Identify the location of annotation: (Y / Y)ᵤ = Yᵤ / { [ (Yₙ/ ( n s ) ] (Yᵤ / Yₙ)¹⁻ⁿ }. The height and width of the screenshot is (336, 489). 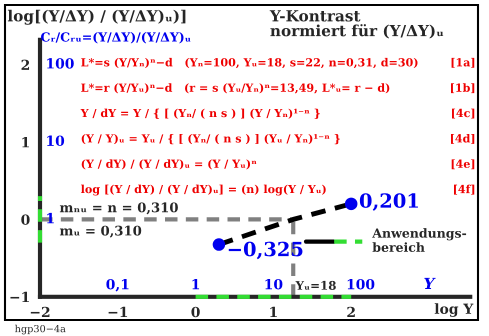
(211, 139).